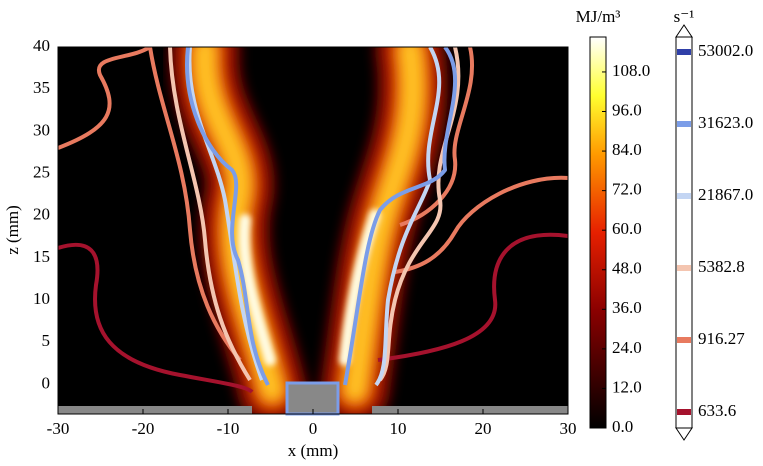 Image resolution: width=763 pixels, height=466 pixels. Describe the element at coordinates (41, 298) in the screenshot. I see `y-tick-label: 10` at that location.